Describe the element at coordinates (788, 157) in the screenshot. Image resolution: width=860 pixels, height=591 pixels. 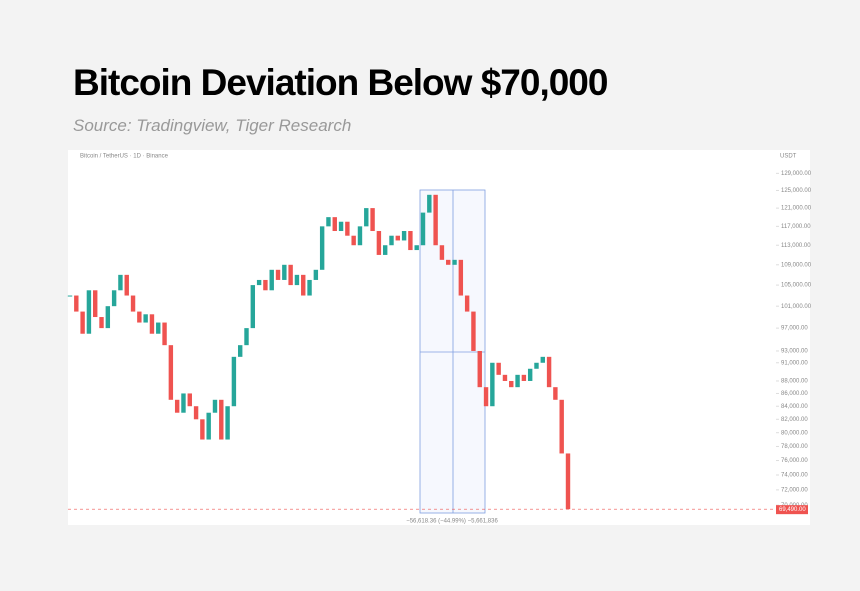
I see `currency: USDT` at that location.